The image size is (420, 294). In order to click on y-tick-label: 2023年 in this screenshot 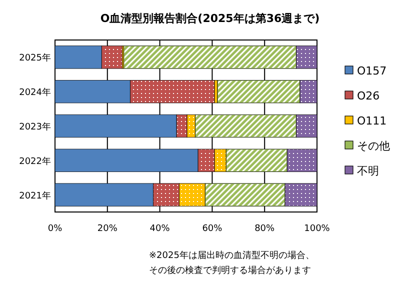, I will do `click(35, 127)`.